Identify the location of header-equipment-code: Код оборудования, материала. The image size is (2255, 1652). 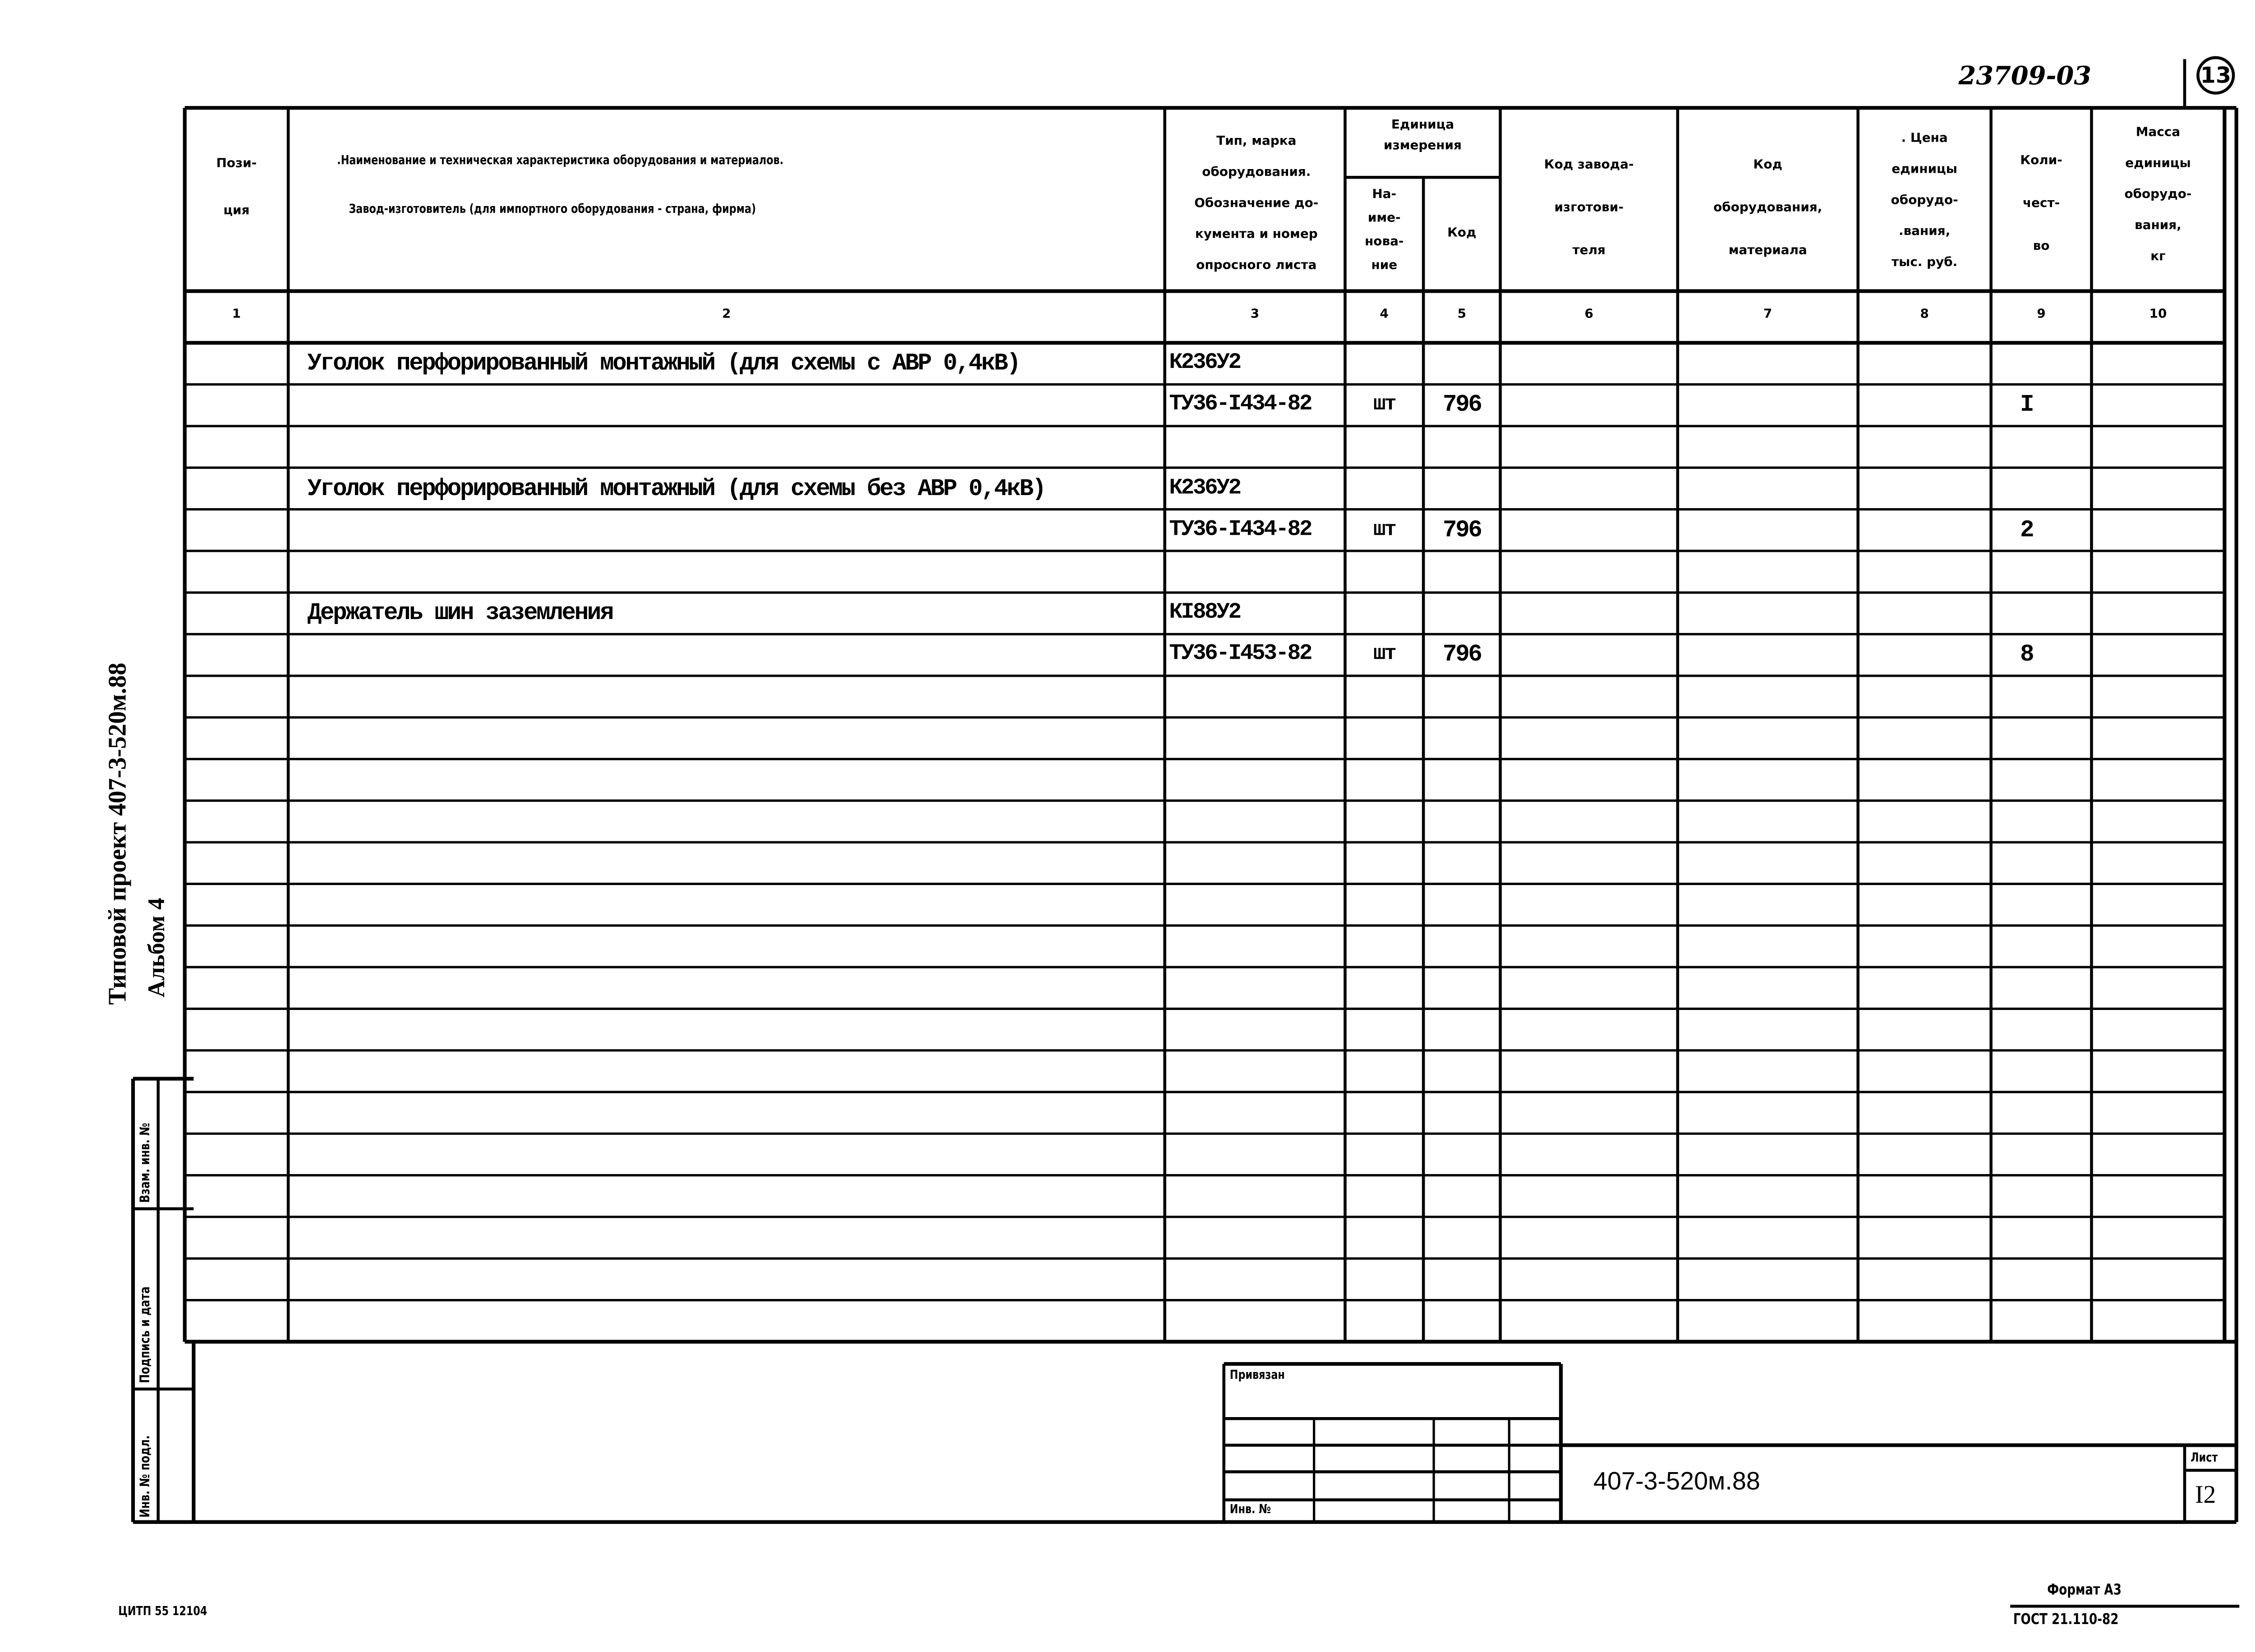
(1767, 209).